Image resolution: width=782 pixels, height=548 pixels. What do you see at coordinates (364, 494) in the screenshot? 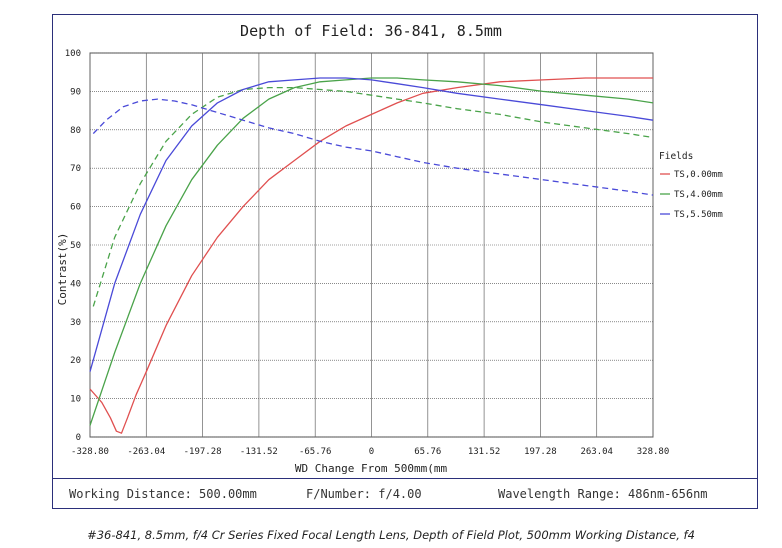
I see `f-number-text: F/Number: f/4.00` at bounding box center [364, 494].